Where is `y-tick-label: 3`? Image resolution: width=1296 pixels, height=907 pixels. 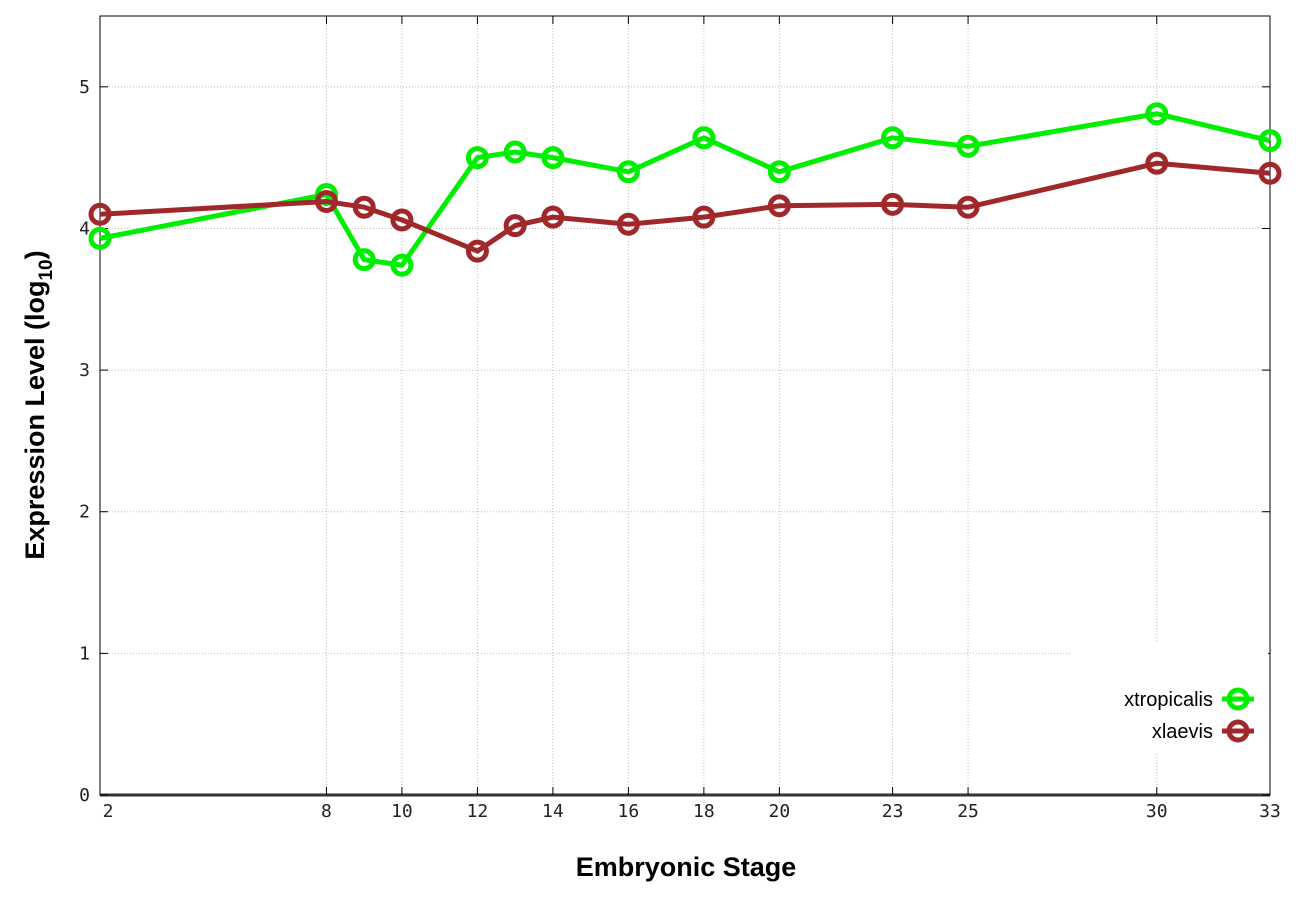
y-tick-label: 3 is located at coordinates (84, 370).